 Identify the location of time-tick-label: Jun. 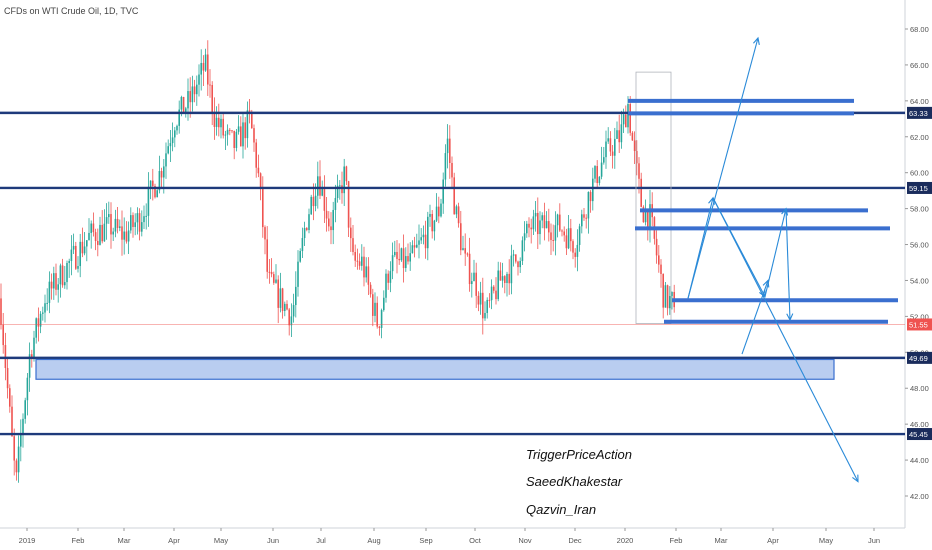
(273, 540).